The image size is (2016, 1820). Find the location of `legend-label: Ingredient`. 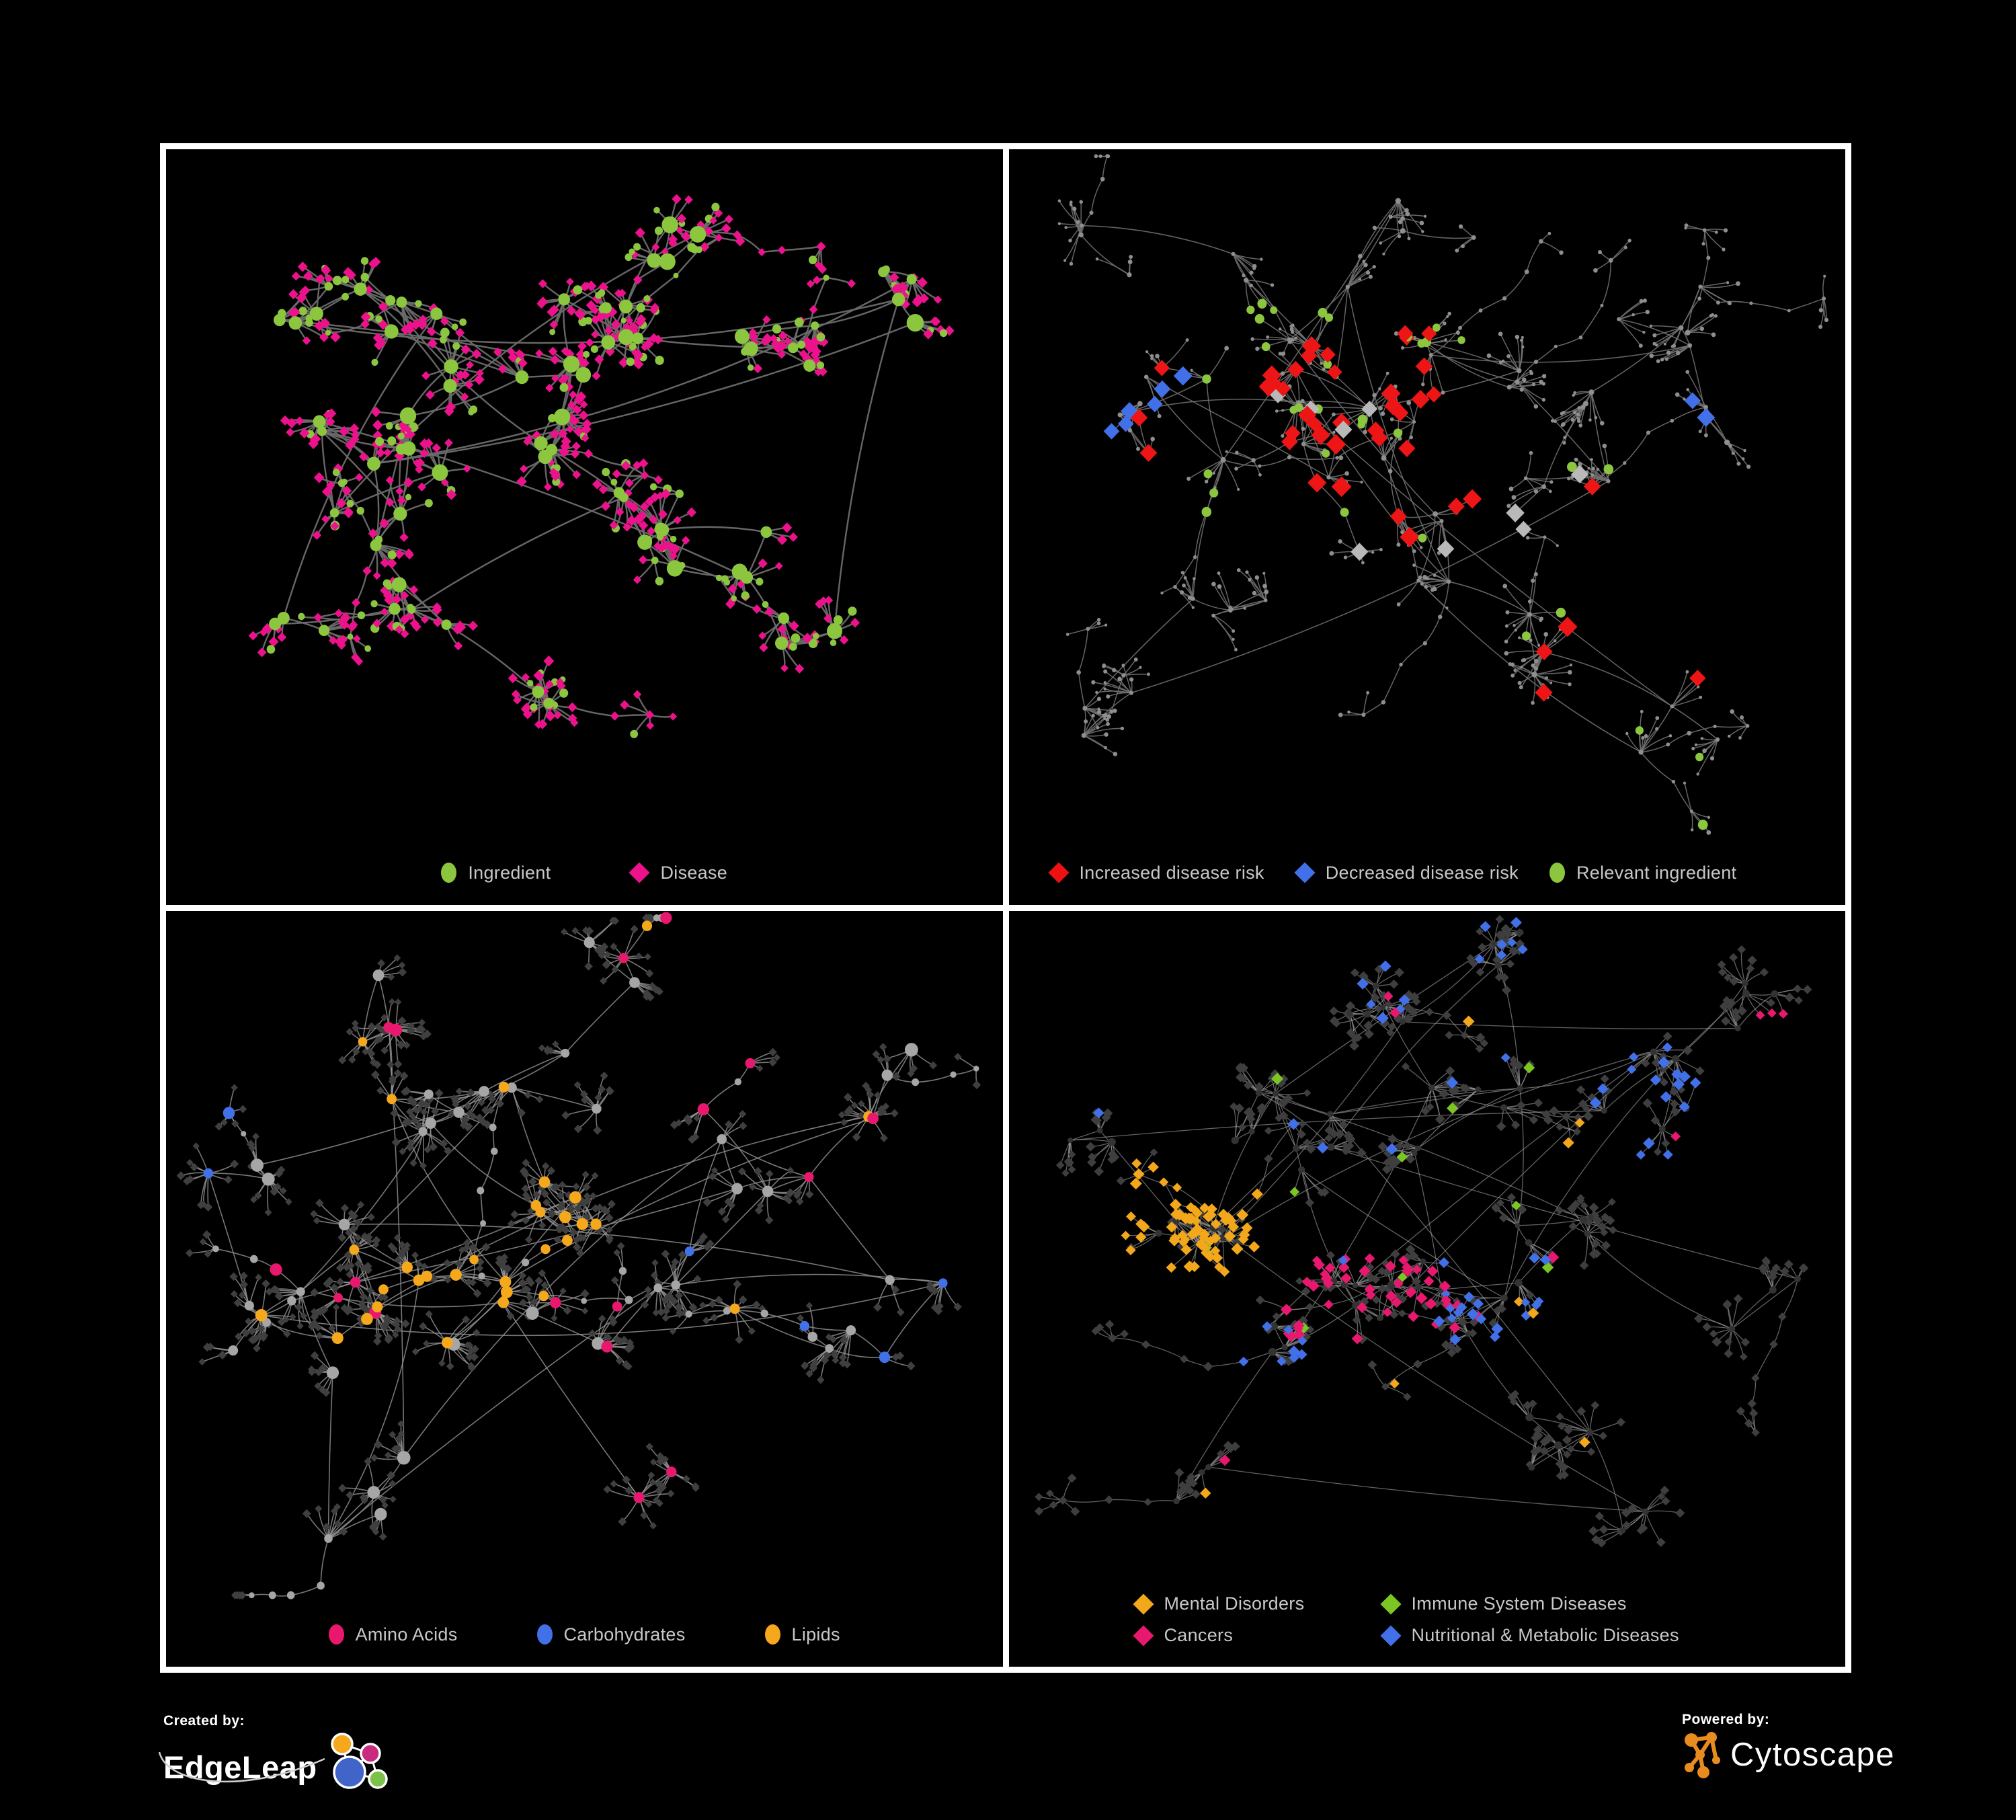

legend-label: Ingredient is located at coordinates (509, 872).